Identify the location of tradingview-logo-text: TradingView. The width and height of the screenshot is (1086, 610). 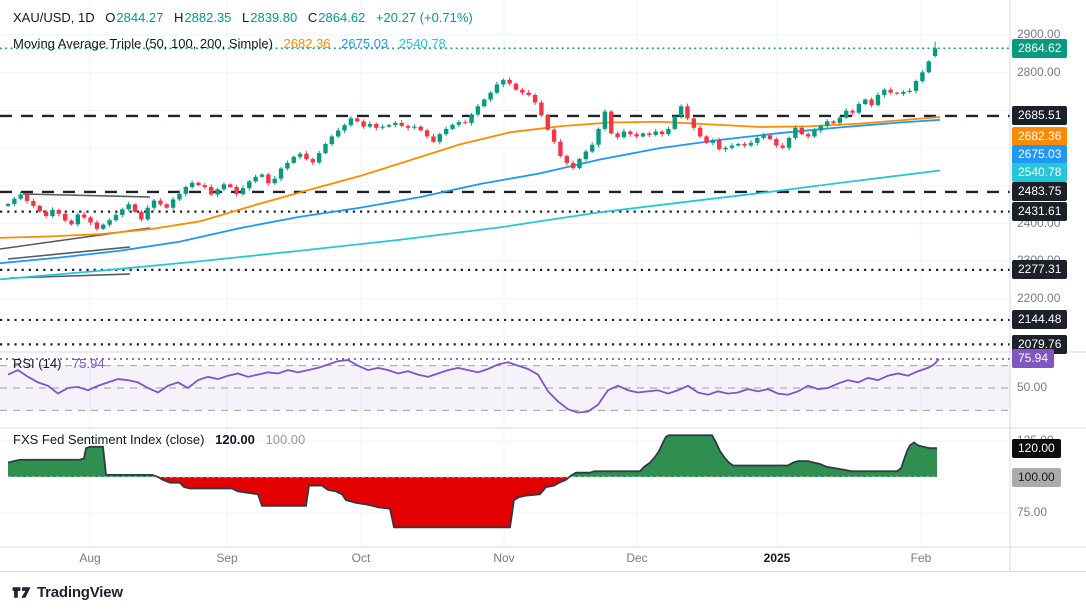
(80, 592).